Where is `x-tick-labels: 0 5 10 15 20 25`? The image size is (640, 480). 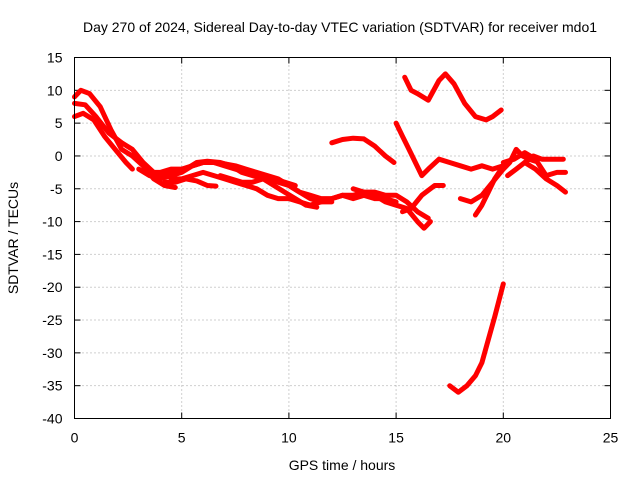
x-tick-labels: 0 5 10 15 20 25 is located at coordinates (345, 438).